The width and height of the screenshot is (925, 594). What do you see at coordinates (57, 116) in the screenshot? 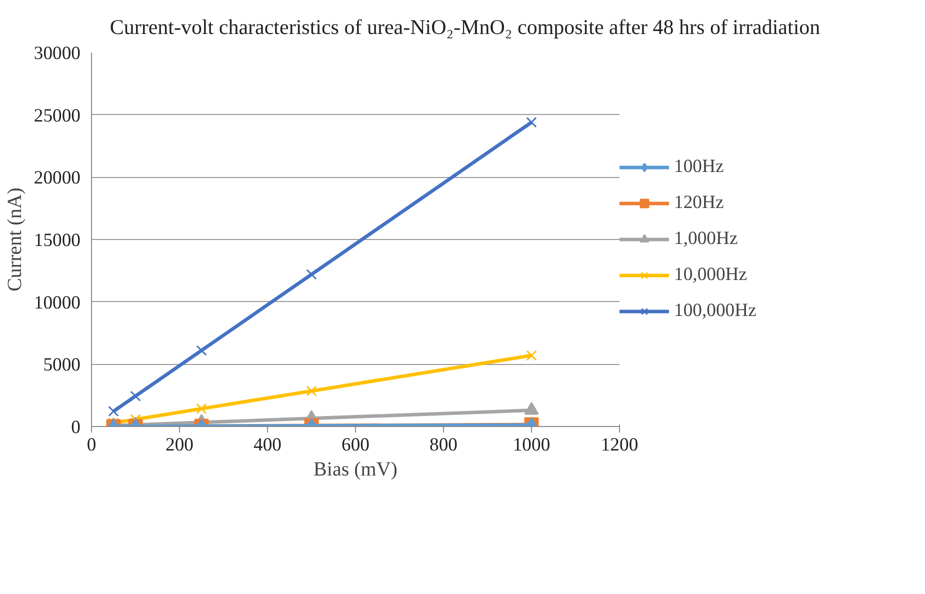
I see `y-tick-label: 25000` at bounding box center [57, 116].